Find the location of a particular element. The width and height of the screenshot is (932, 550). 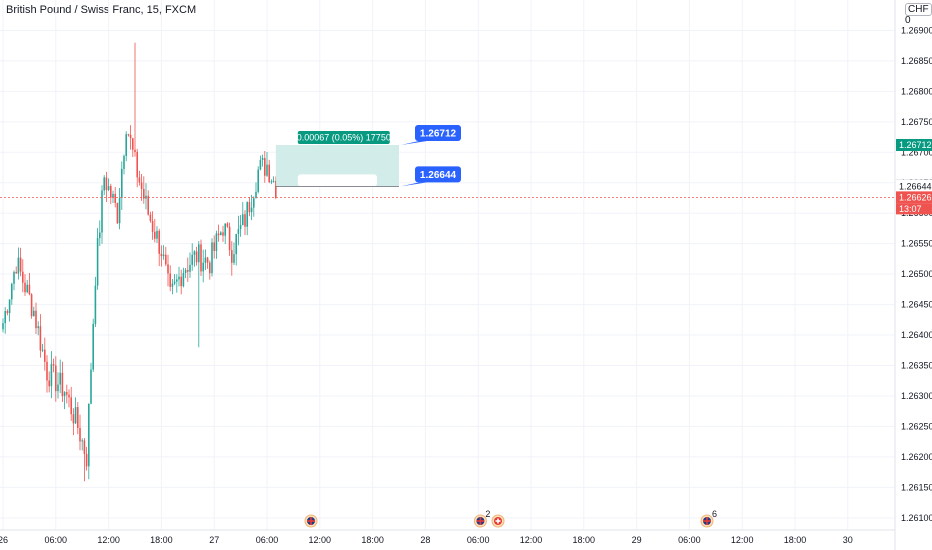

event-flag-uk-icon is located at coordinates (311, 521).